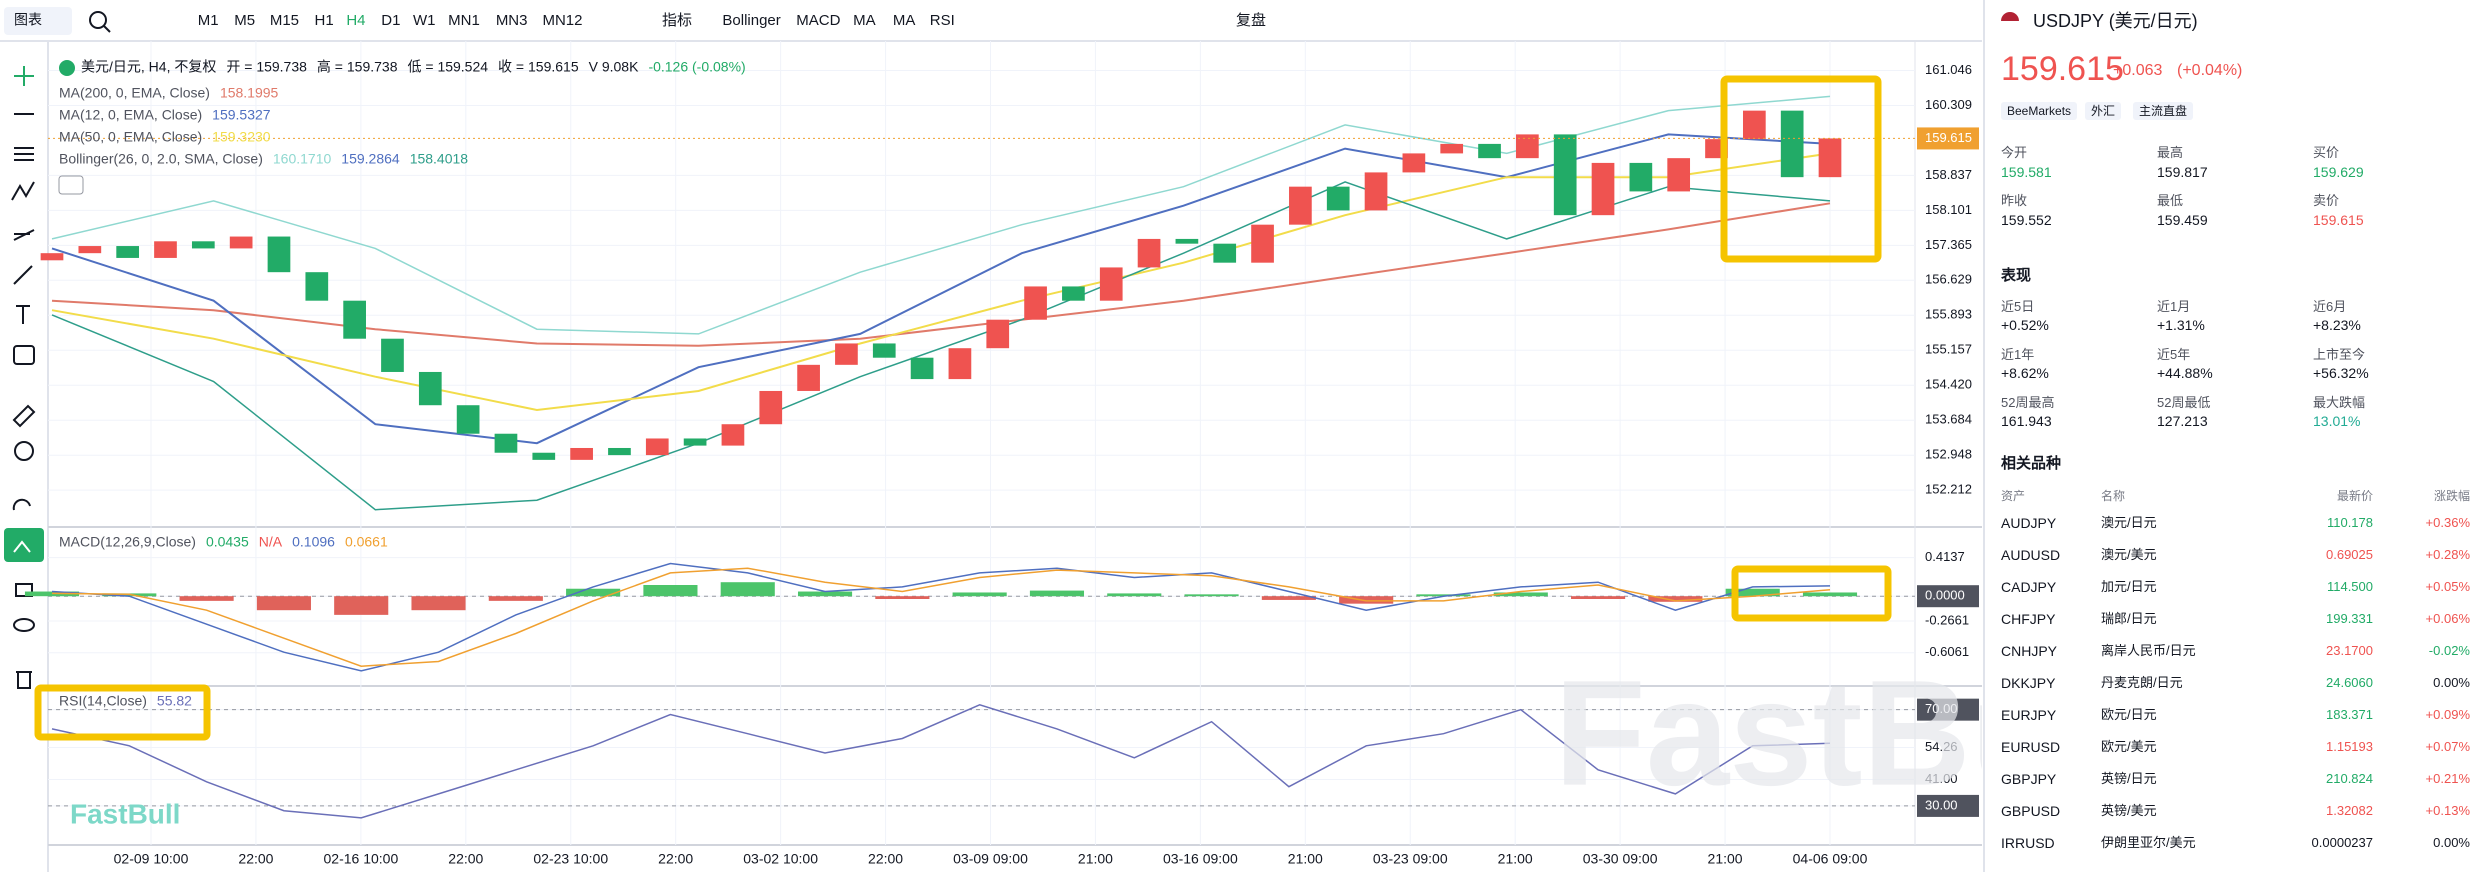 The image size is (2491, 872). What do you see at coordinates (24, 590) in the screenshot?
I see `lock-tool` at bounding box center [24, 590].